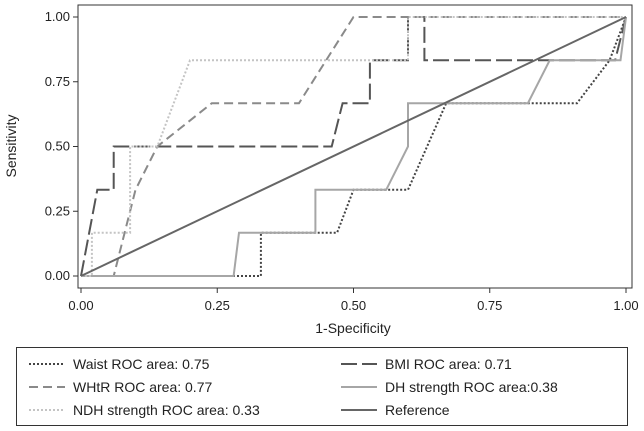  What do you see at coordinates (11, 145) in the screenshot?
I see `y-axis-title: Sensitivity` at bounding box center [11, 145].